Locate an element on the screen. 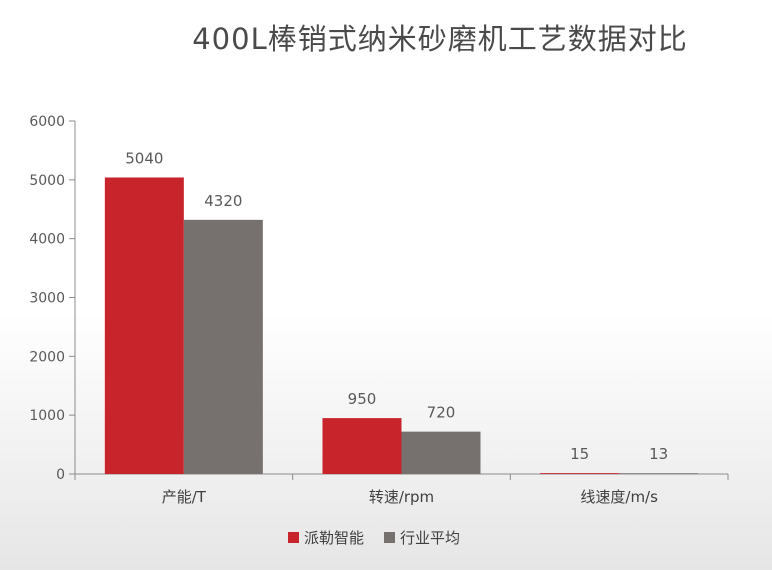 The image size is (772, 570). data-label: 950 is located at coordinates (362, 399).